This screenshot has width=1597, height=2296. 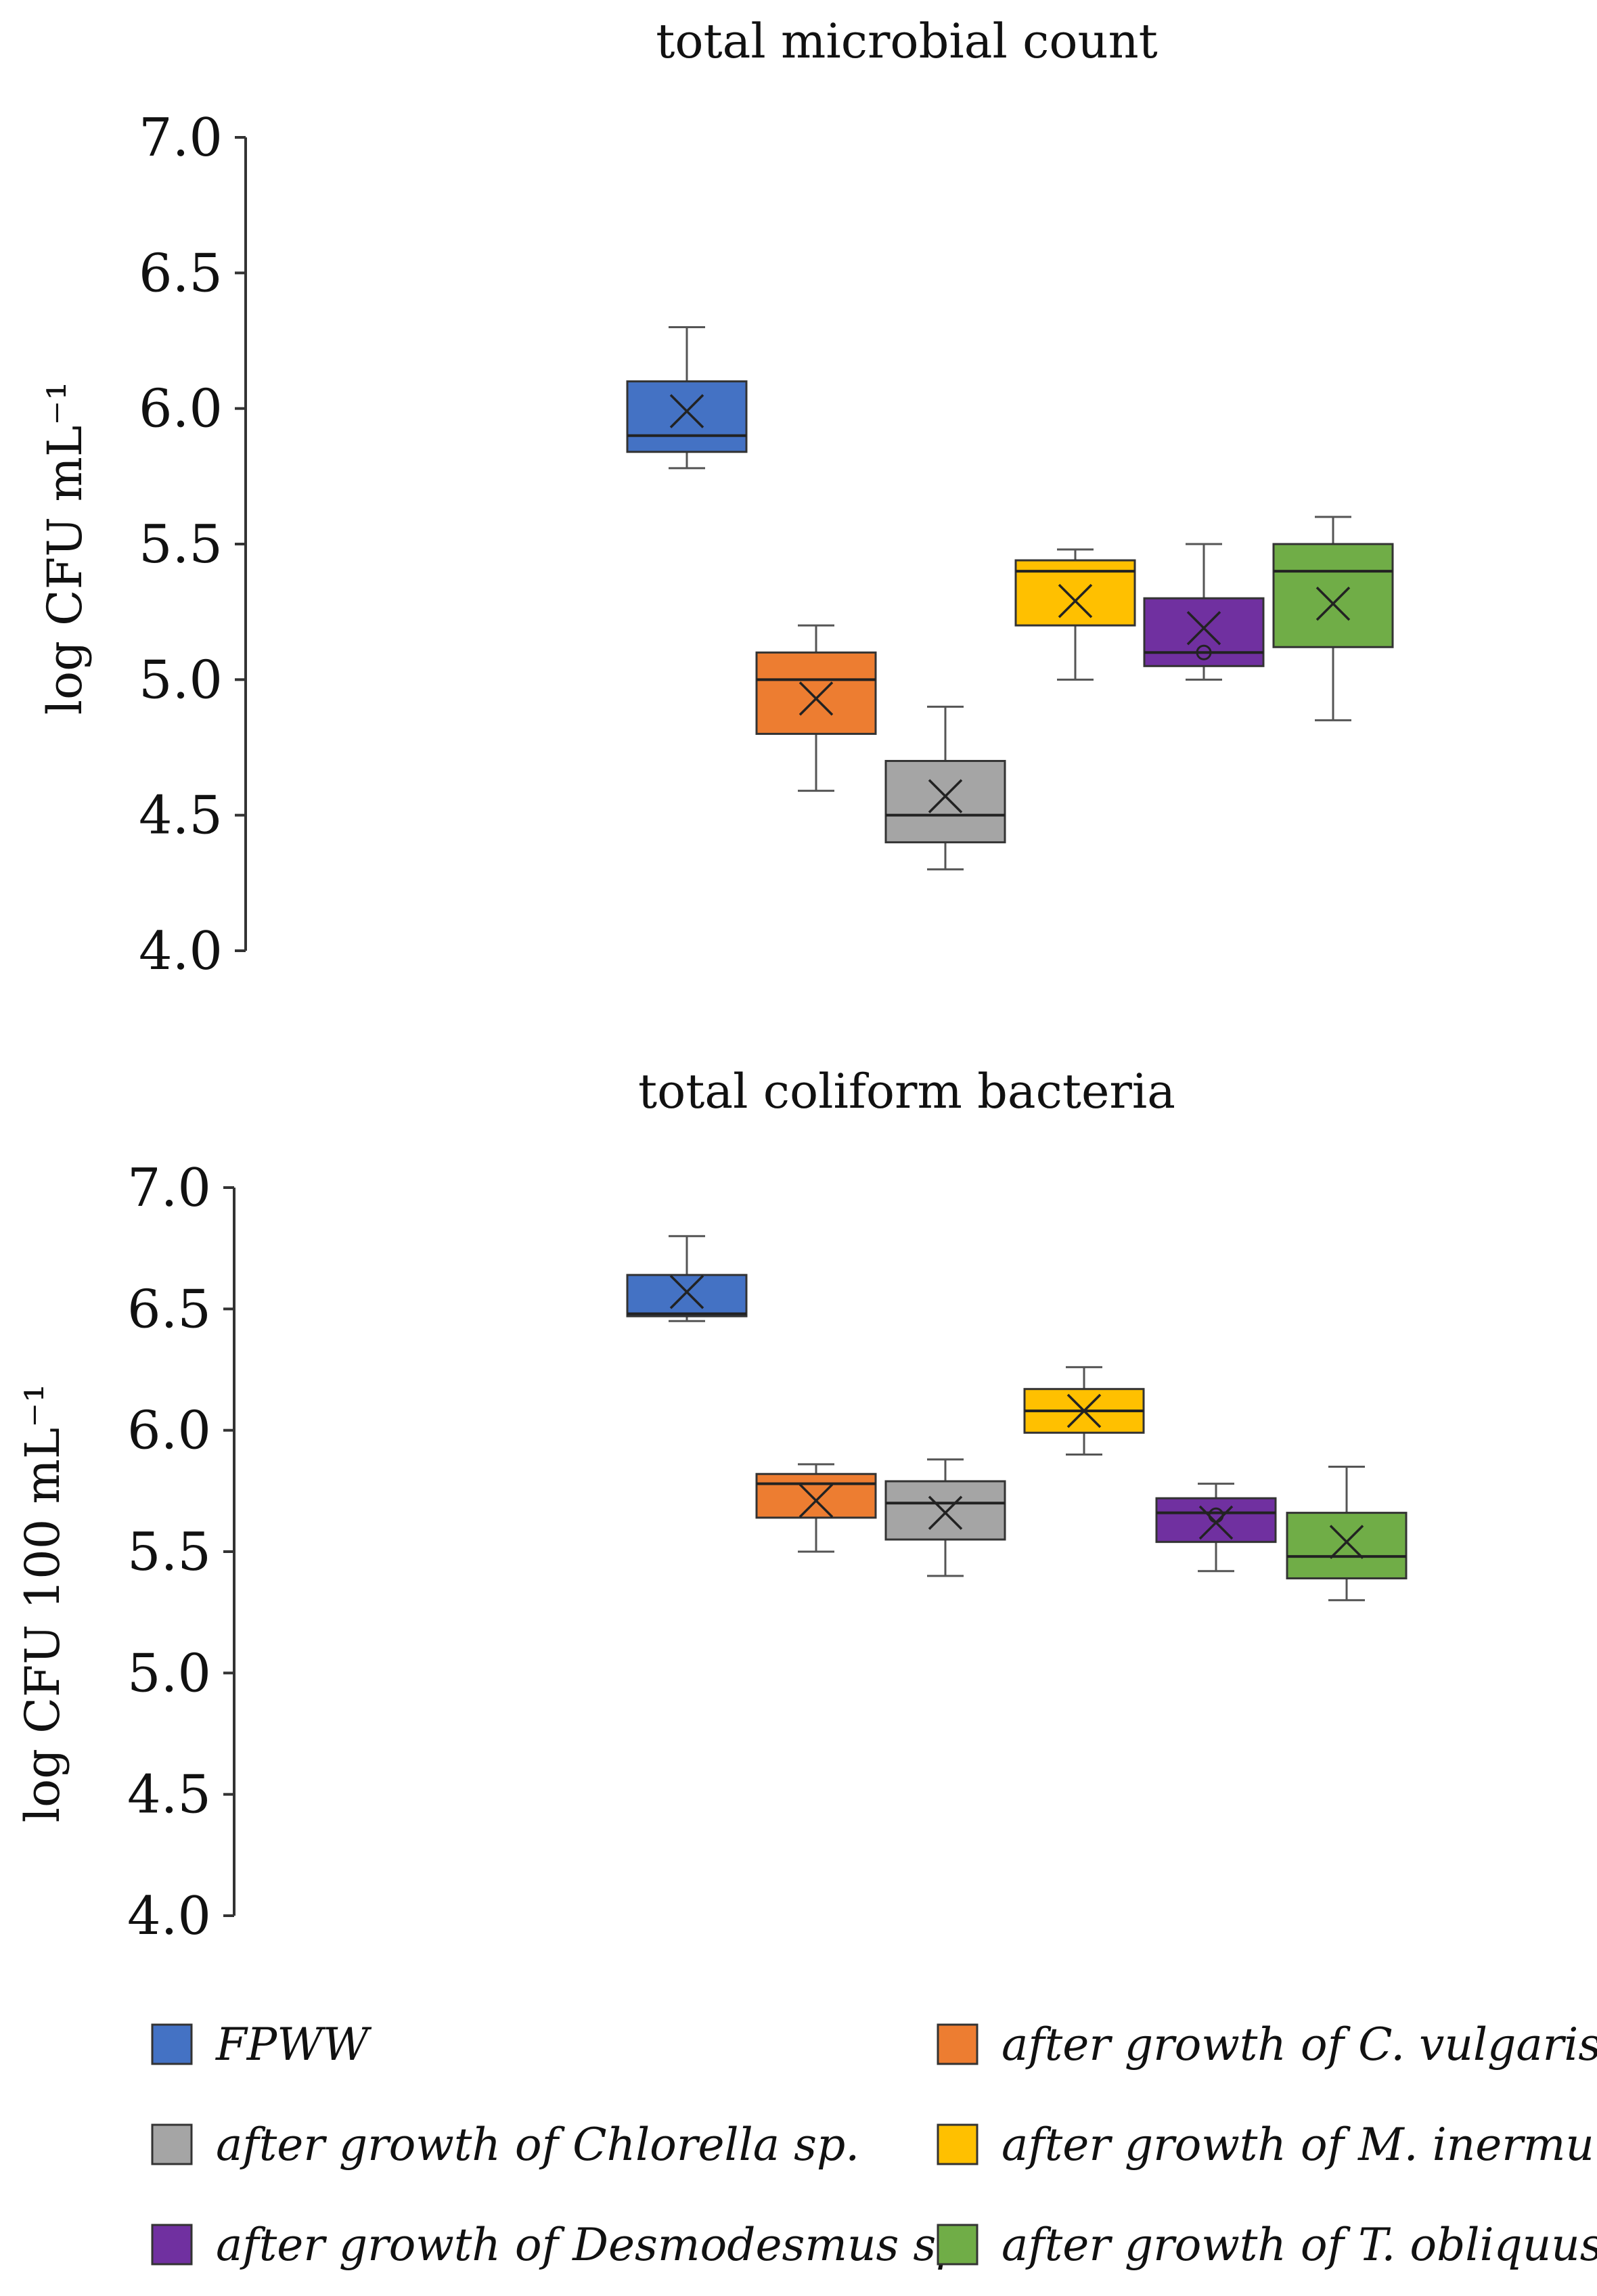 What do you see at coordinates (907, 41) in the screenshot?
I see `chart-title: total microbial count` at bounding box center [907, 41].